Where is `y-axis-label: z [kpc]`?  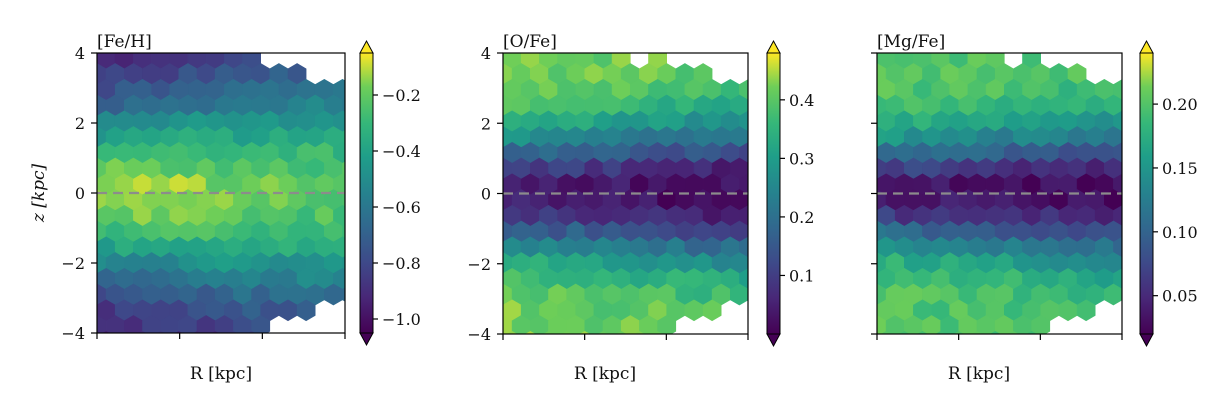
y-axis-label: z [kpc] is located at coordinates (39, 193).